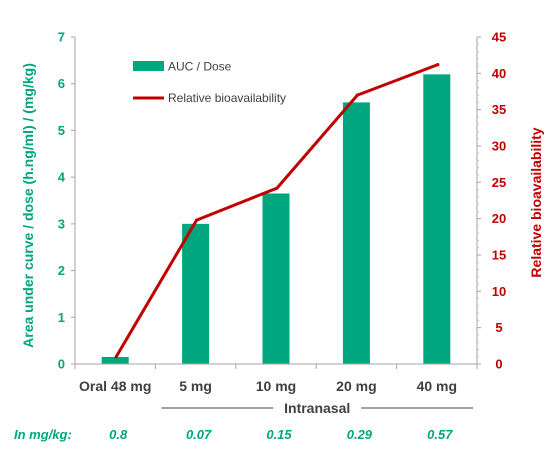 The width and height of the screenshot is (555, 458). I want to click on legend-label: AUC / Dose, so click(200, 67).